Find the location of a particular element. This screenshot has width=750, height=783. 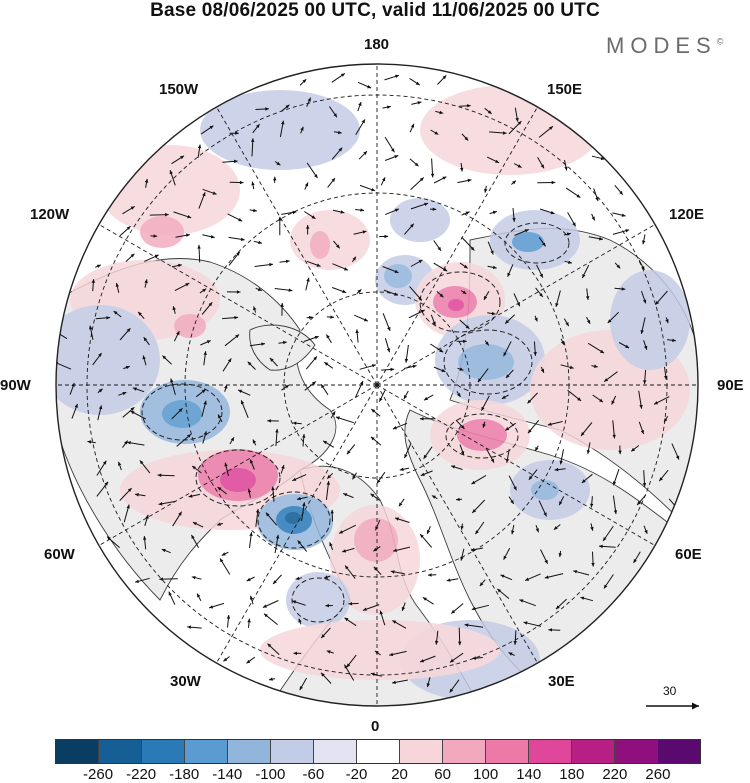

colorbar-tick-label: 60 is located at coordinates (442, 774).